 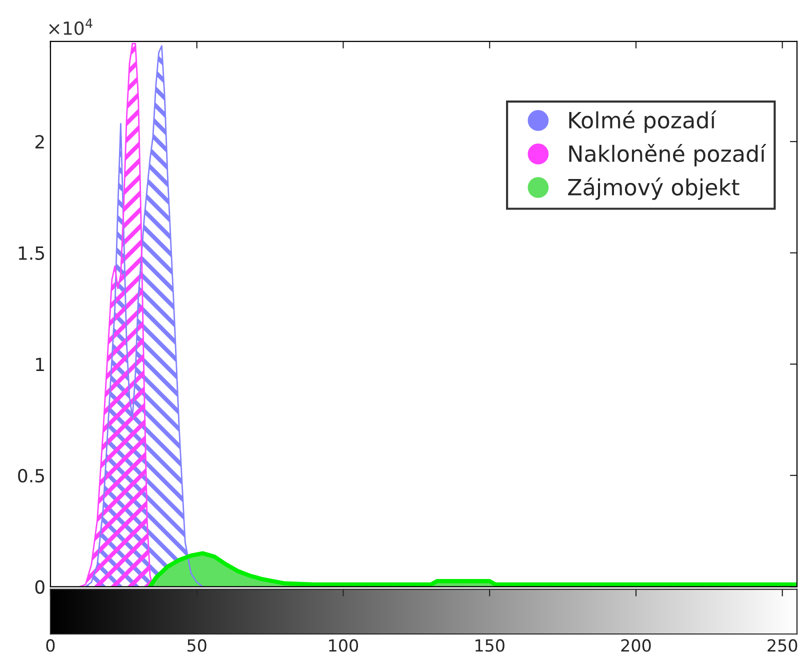 I want to click on y-tick-label: 0.5, so click(x=31, y=475).